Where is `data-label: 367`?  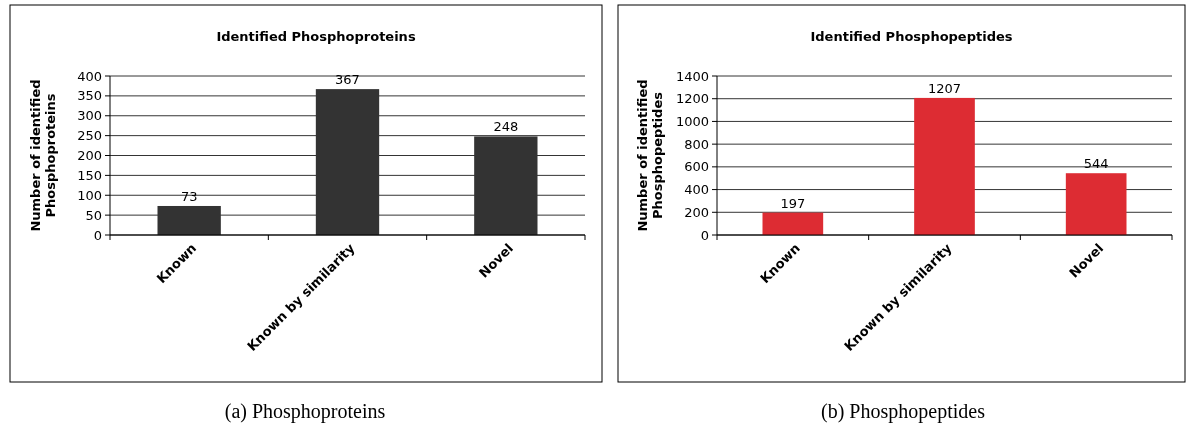
data-label: 367 is located at coordinates (347, 80).